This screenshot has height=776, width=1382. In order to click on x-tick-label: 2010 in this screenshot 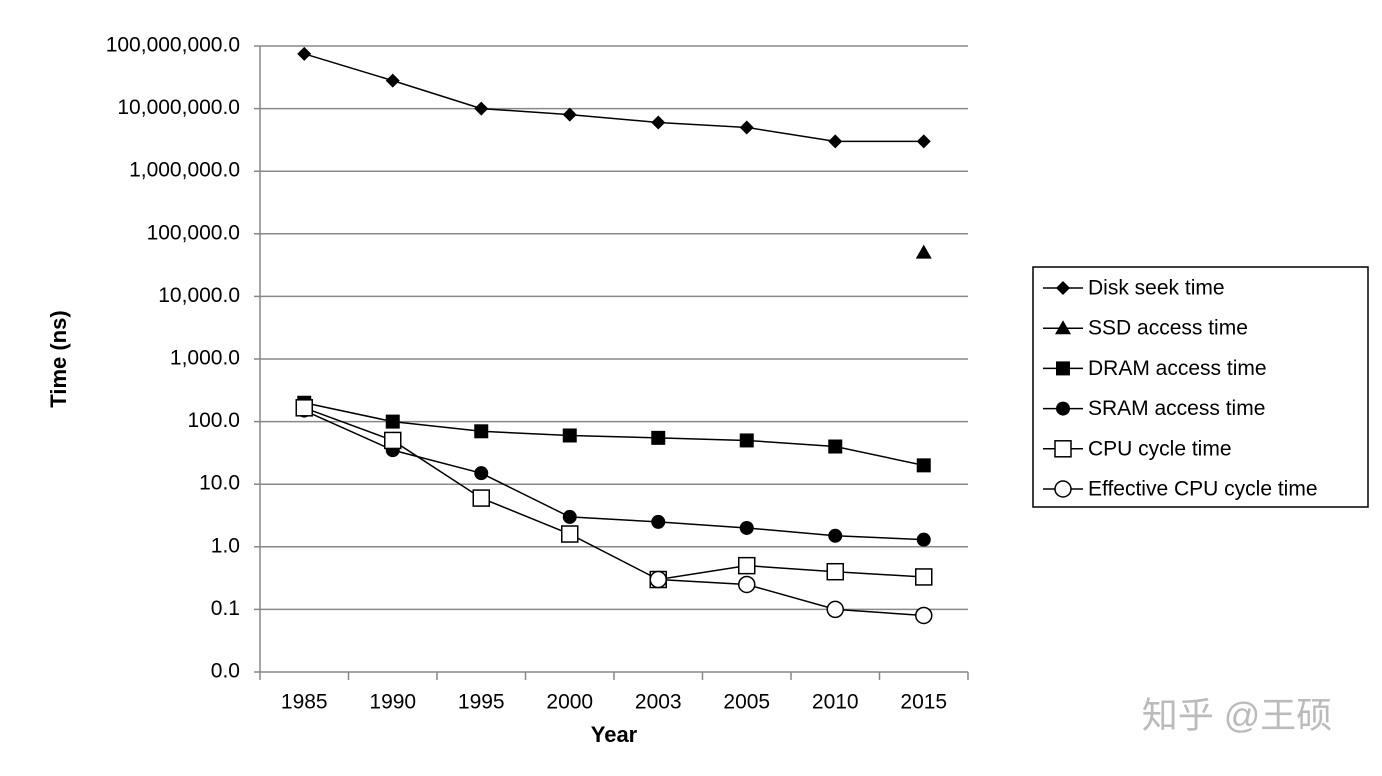, I will do `click(835, 702)`.